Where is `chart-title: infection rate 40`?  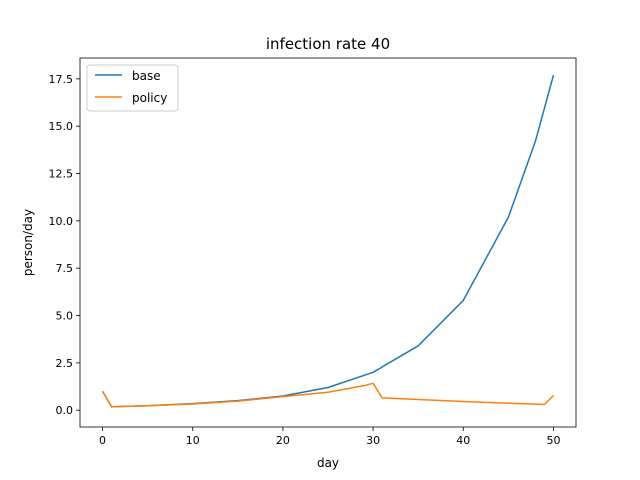 chart-title: infection rate 40 is located at coordinates (328, 44).